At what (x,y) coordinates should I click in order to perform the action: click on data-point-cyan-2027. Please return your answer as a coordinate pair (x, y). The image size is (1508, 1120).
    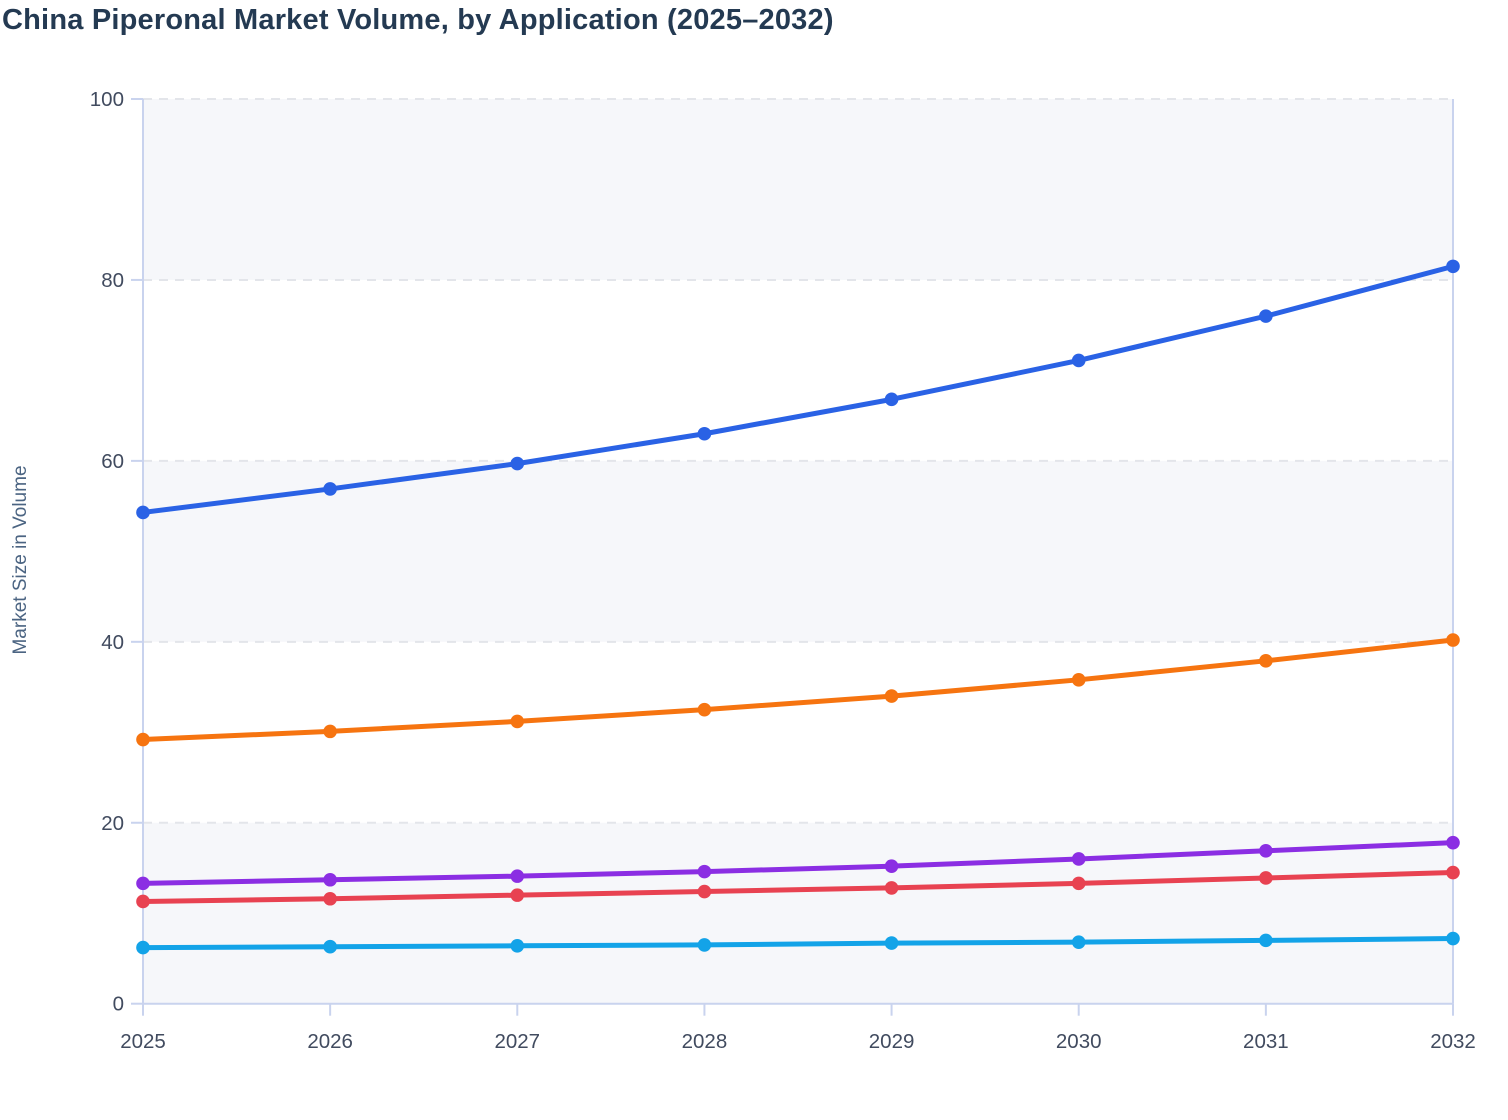
    Looking at the image, I should click on (517, 945).